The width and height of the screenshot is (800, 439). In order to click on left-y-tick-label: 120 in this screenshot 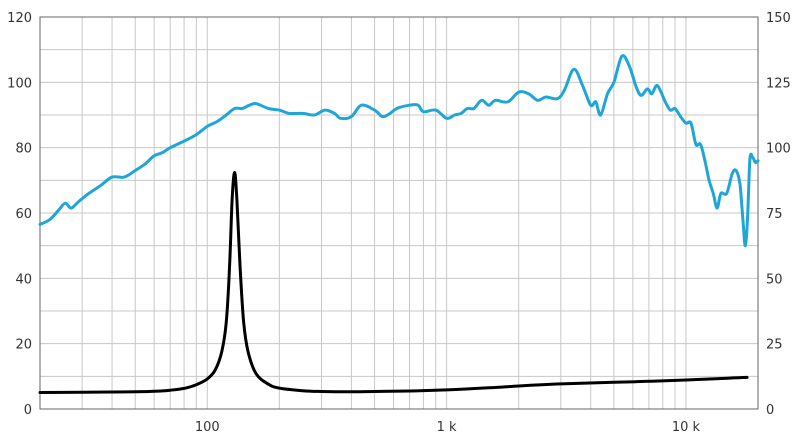, I will do `click(19, 18)`.